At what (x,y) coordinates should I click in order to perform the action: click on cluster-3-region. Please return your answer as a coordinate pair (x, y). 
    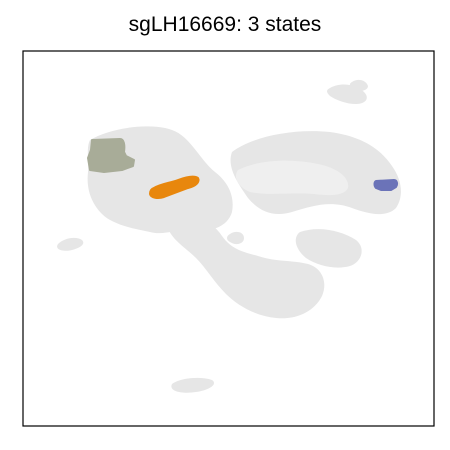
    Looking at the image, I should click on (386, 185).